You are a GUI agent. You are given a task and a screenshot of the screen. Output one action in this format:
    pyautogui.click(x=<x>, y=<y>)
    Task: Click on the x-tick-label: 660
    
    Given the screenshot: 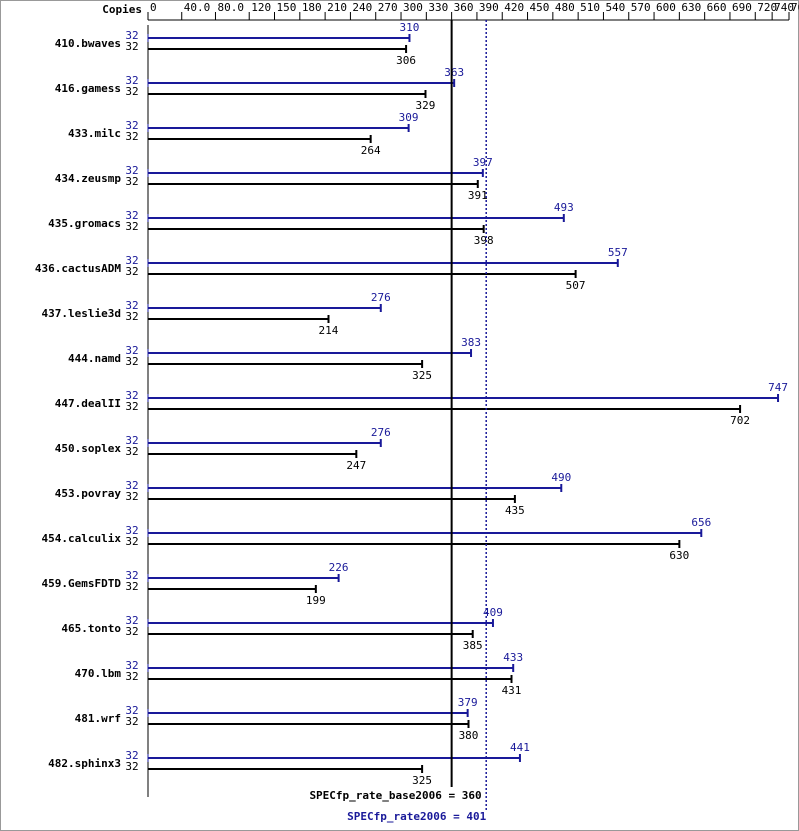 What is the action you would take?
    pyautogui.click(x=717, y=7)
    